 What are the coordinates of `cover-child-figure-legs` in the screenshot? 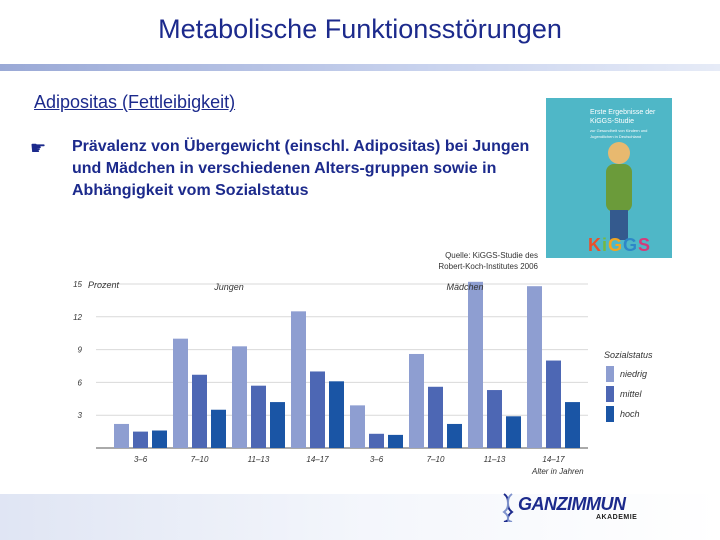 It's located at (619, 225).